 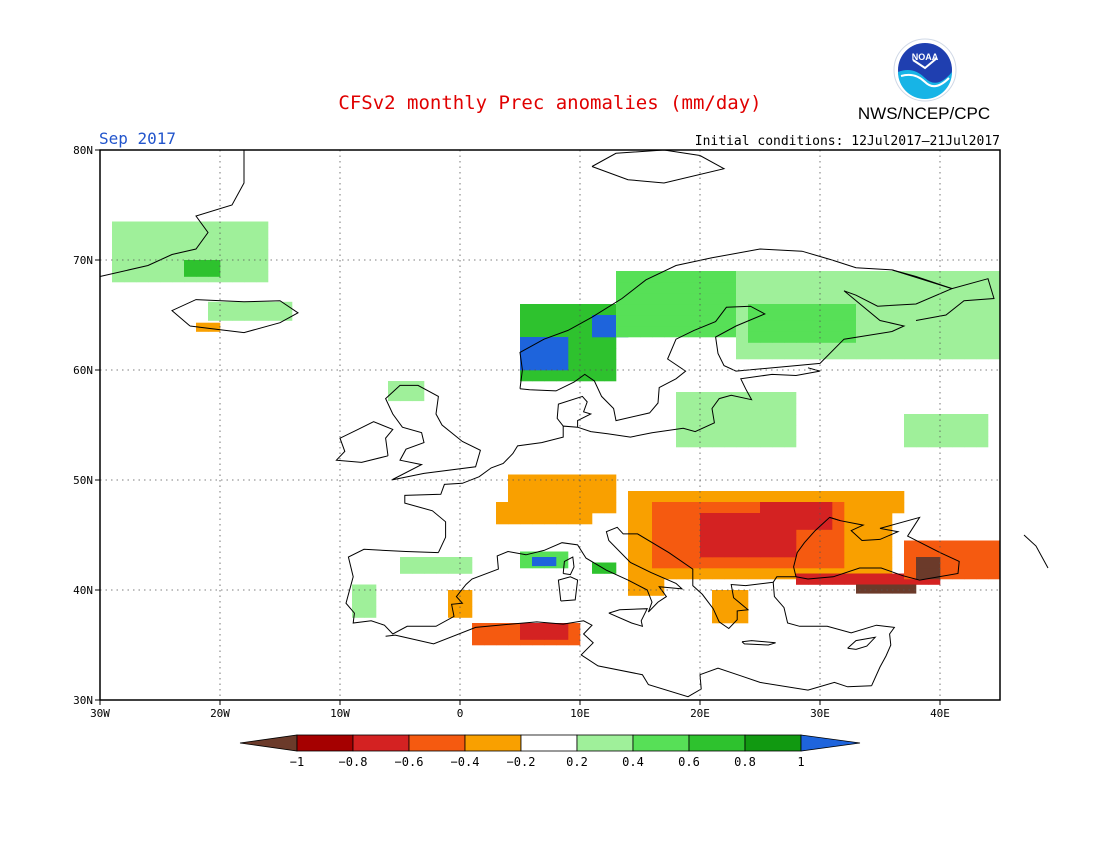 I want to click on anomaly-cell-romania-east, so click(x=874, y=508).